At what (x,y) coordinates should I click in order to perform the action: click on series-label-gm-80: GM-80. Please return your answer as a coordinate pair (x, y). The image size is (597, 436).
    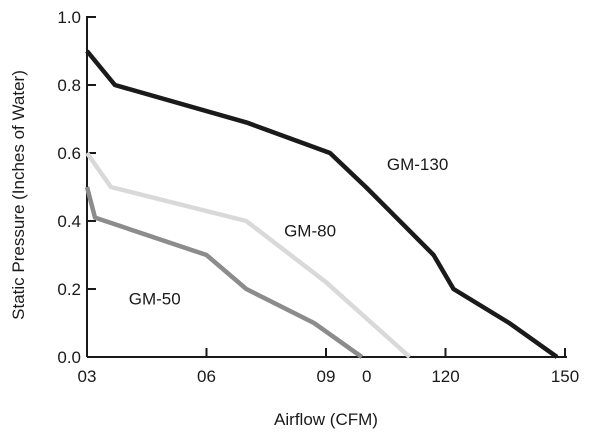
    Looking at the image, I should click on (310, 230).